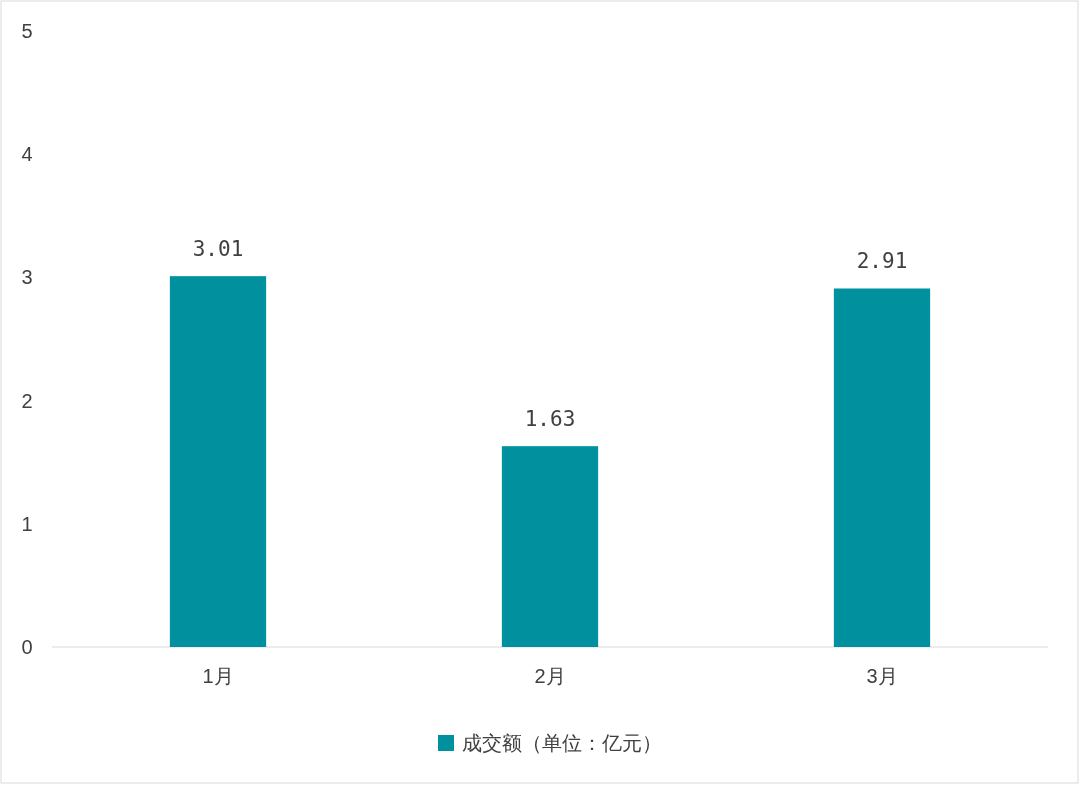  What do you see at coordinates (562, 743) in the screenshot?
I see `legend-label: 成交额（单位：亿元）` at bounding box center [562, 743].